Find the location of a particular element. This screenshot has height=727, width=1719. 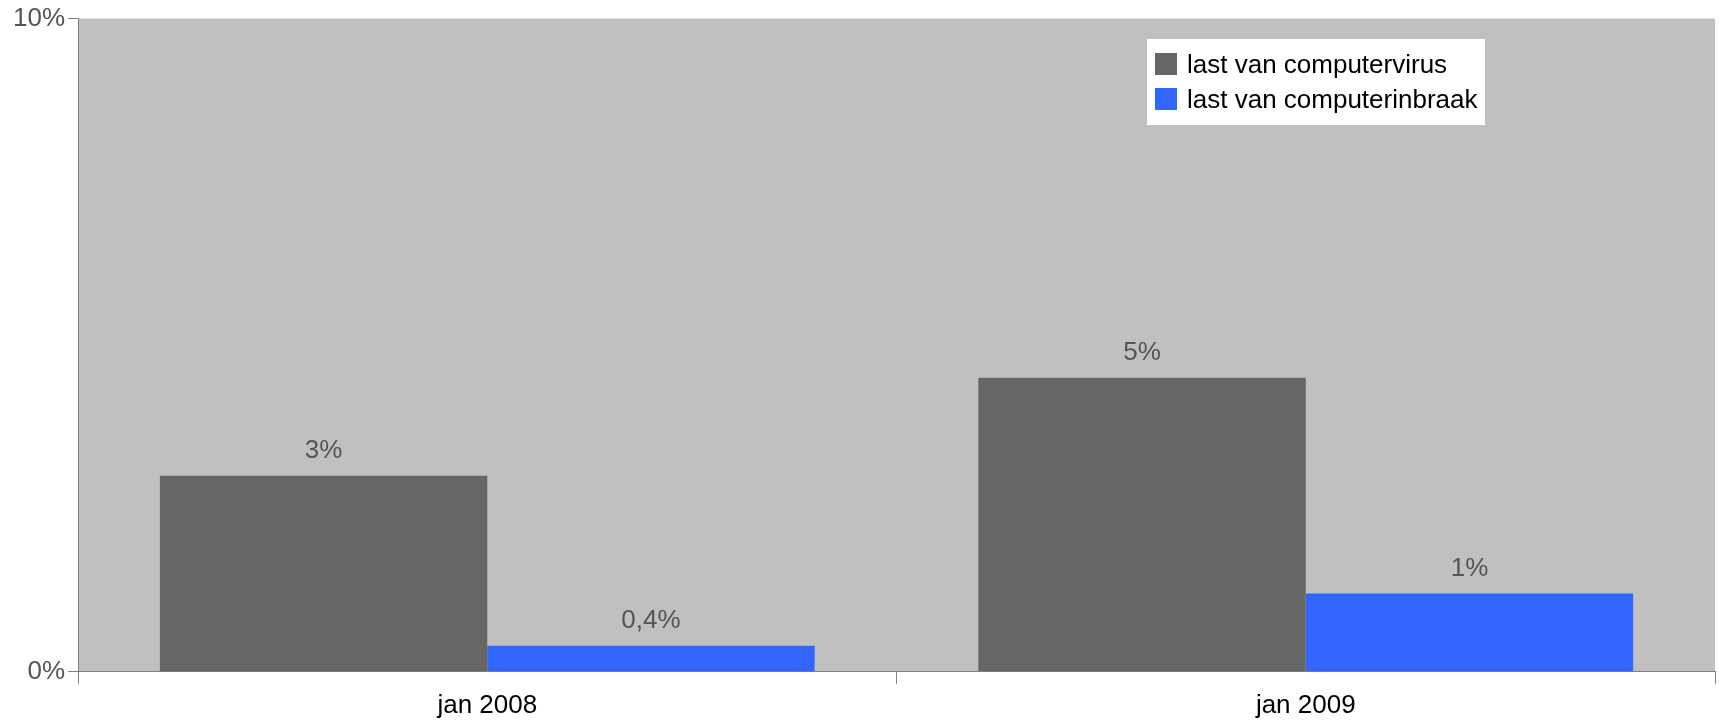

data-label: 1% is located at coordinates (1469, 566).